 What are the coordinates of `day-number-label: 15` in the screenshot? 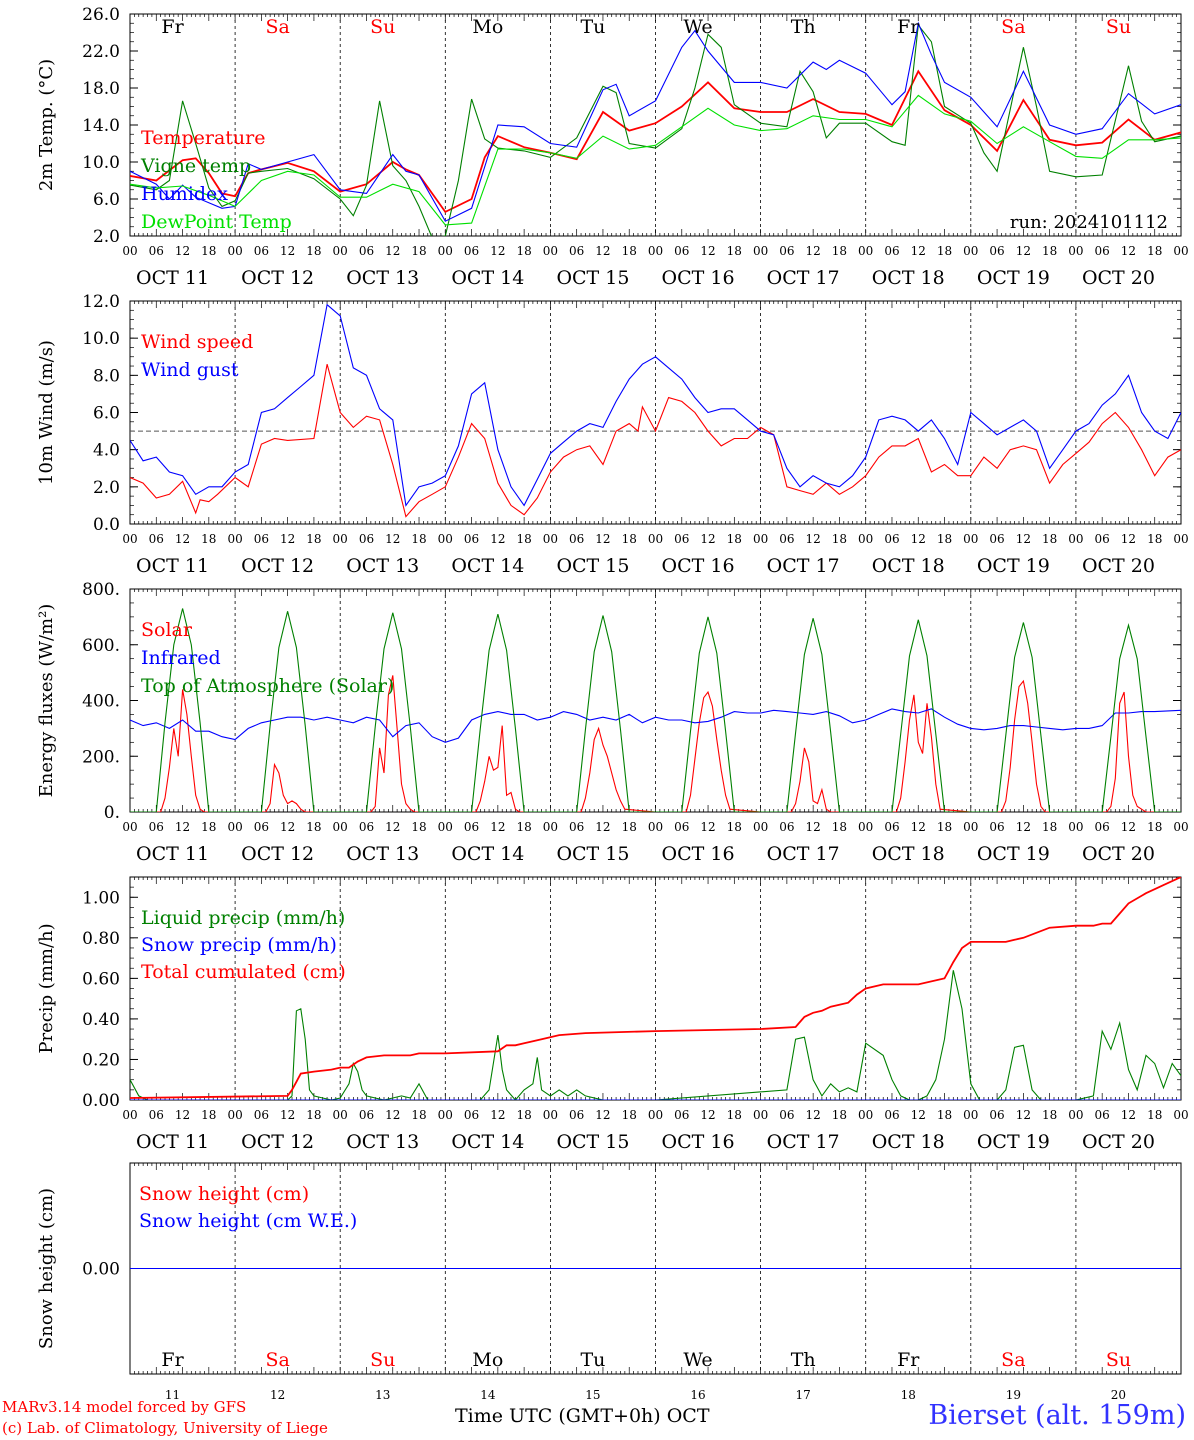 It's located at (592, 1395).